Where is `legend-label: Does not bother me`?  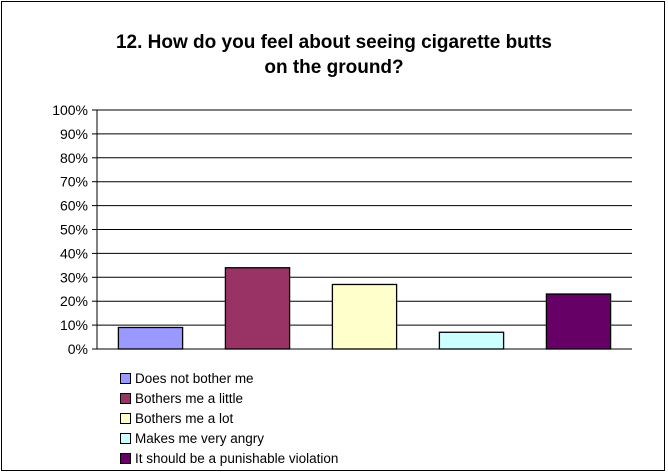 legend-label: Does not bother me is located at coordinates (194, 378).